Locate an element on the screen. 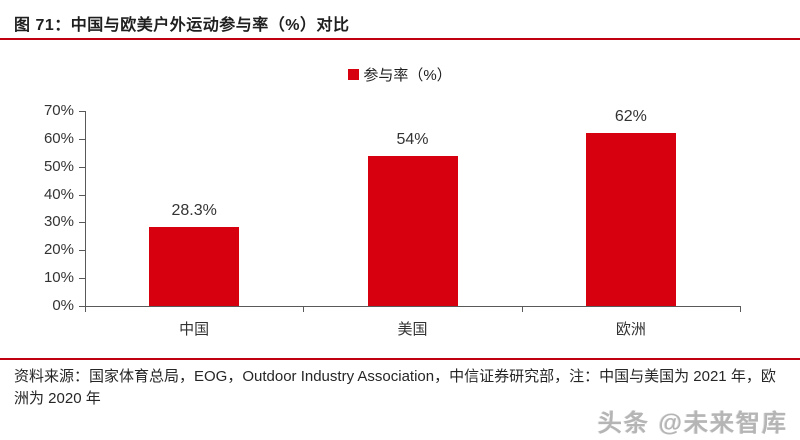  bar-value-label: 54% is located at coordinates (412, 139).